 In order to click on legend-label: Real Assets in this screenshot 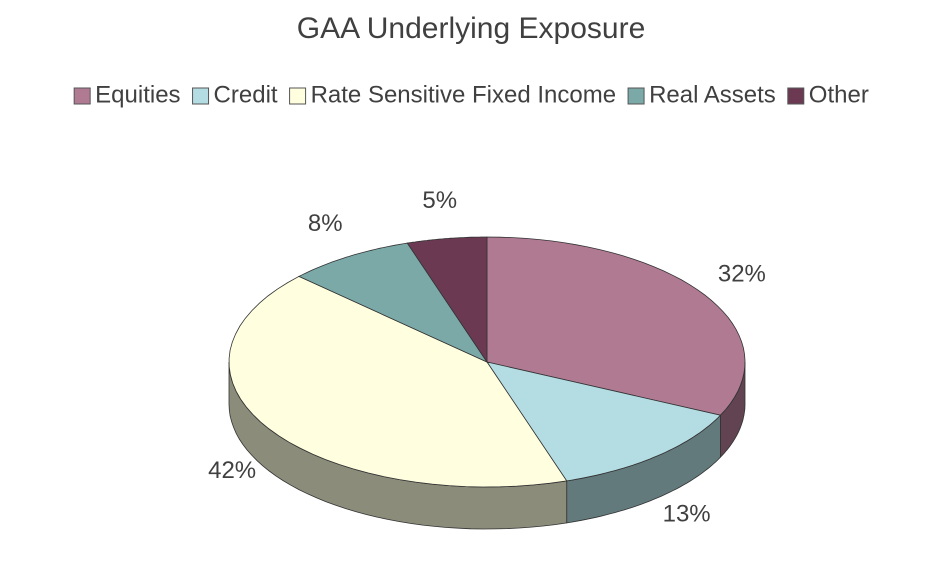, I will do `click(712, 94)`.